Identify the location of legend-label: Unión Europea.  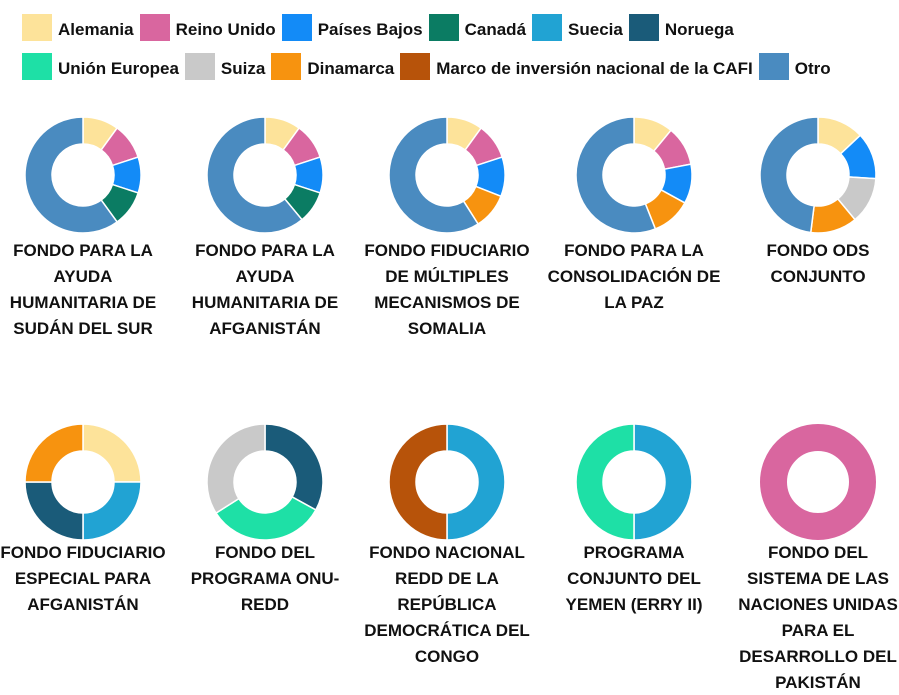
(118, 68).